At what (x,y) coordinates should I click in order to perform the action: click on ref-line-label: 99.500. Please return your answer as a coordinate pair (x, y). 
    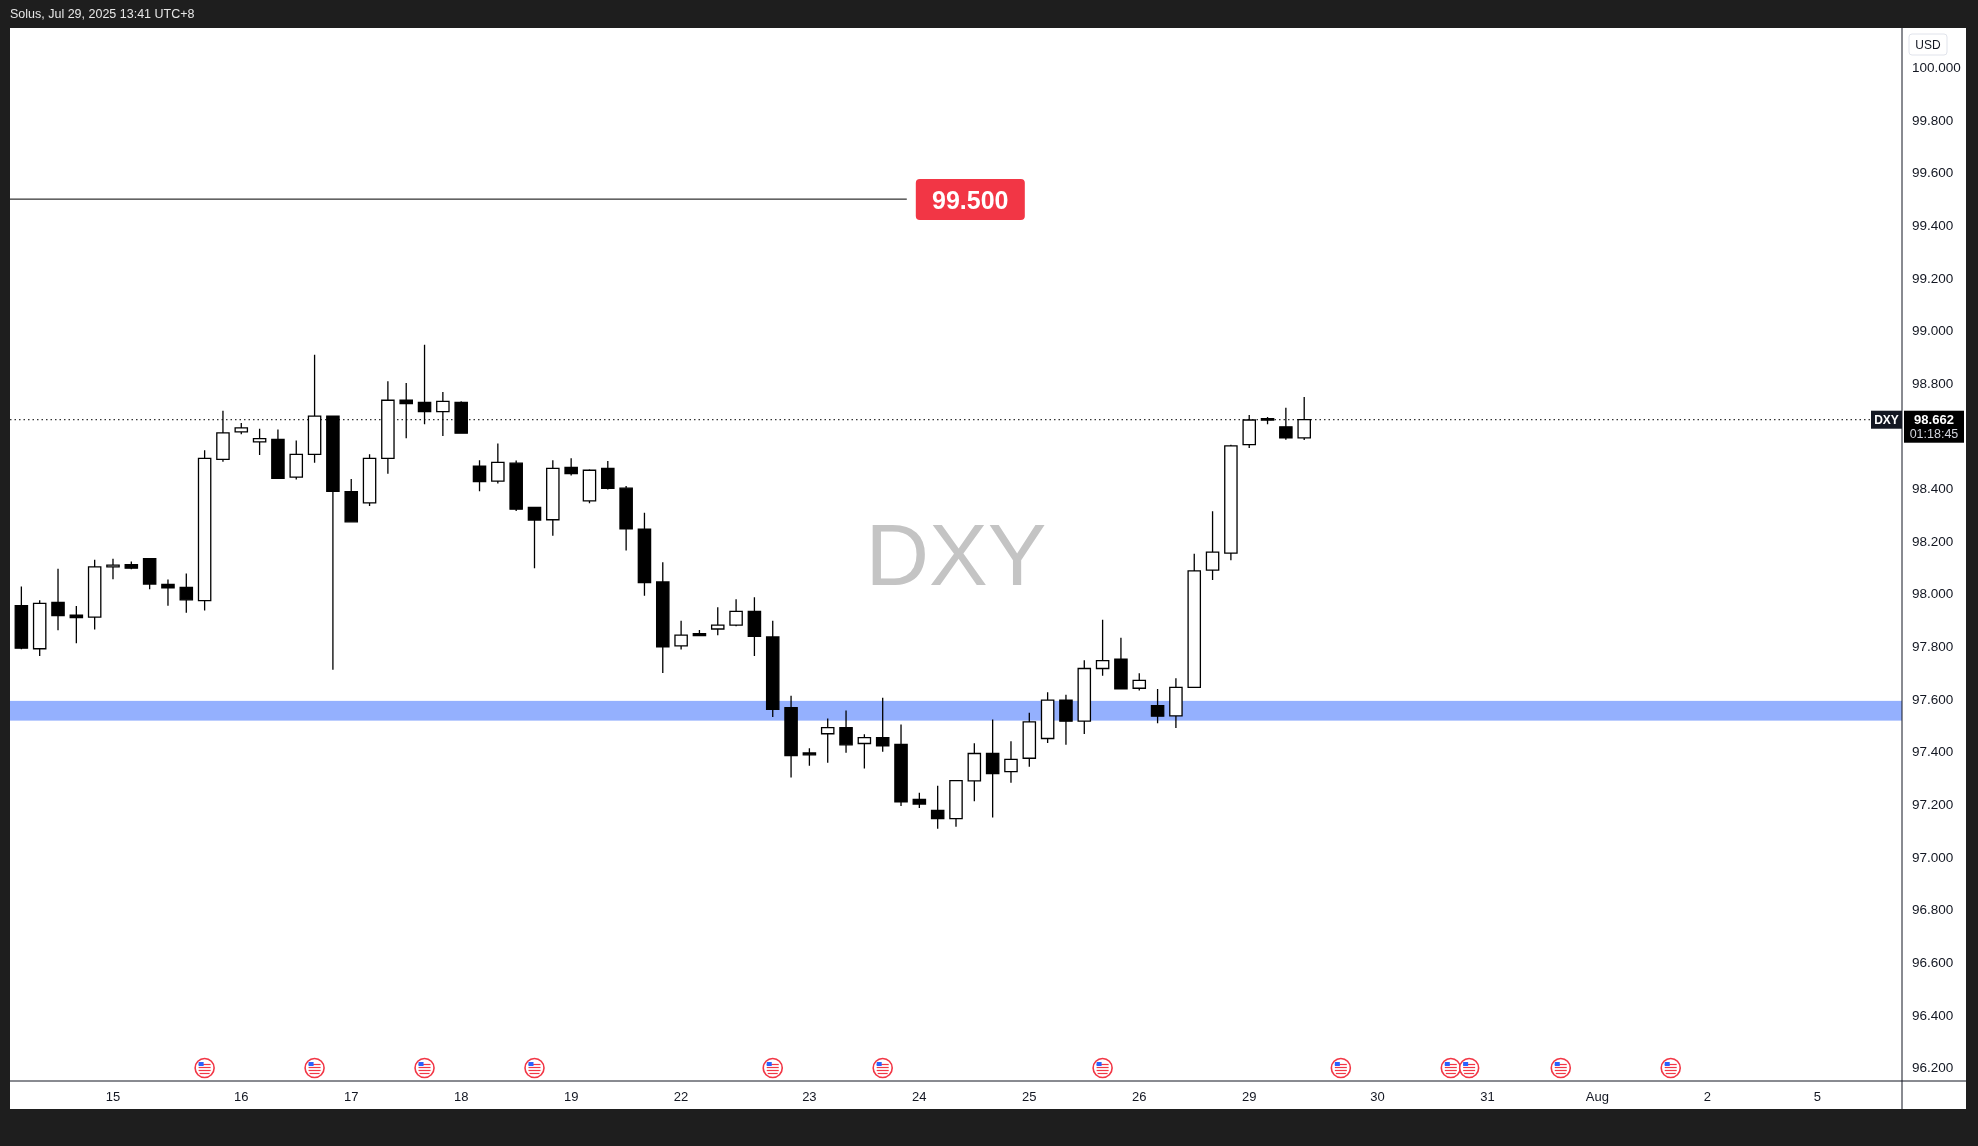
    Looking at the image, I should click on (970, 200).